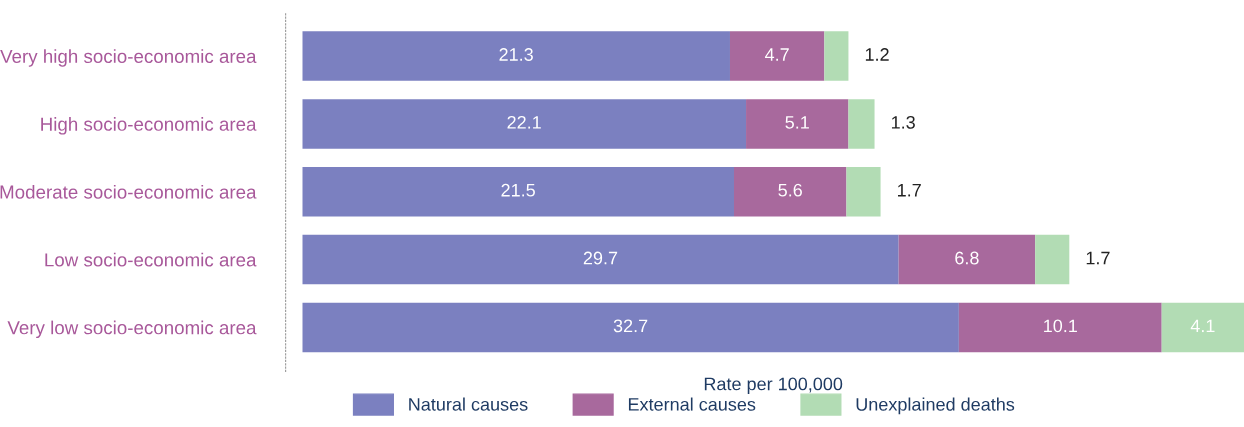  I want to click on y-tick-label: Low socio-economic area, so click(151, 259).